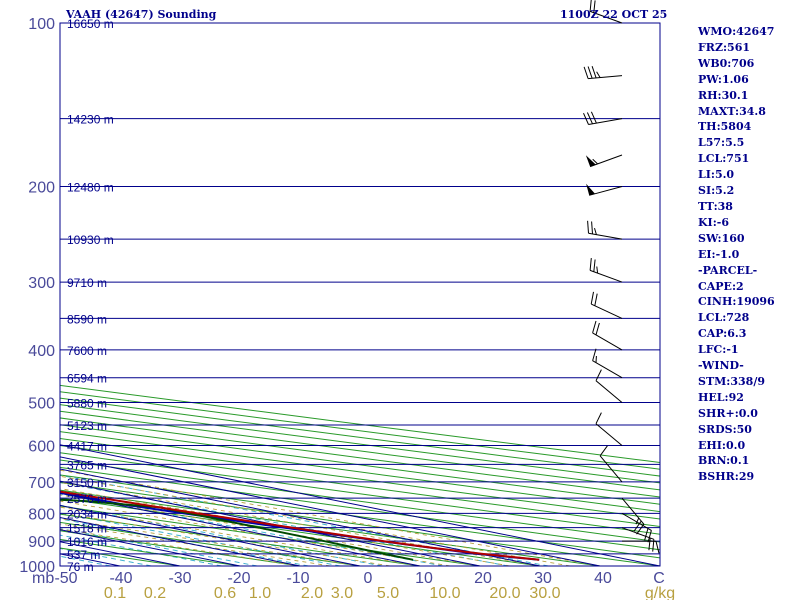 Image resolution: width=800 pixels, height=600 pixels. Describe the element at coordinates (342, 592) in the screenshot. I see `mixing-ratio-tick-label: 3.0` at that location.